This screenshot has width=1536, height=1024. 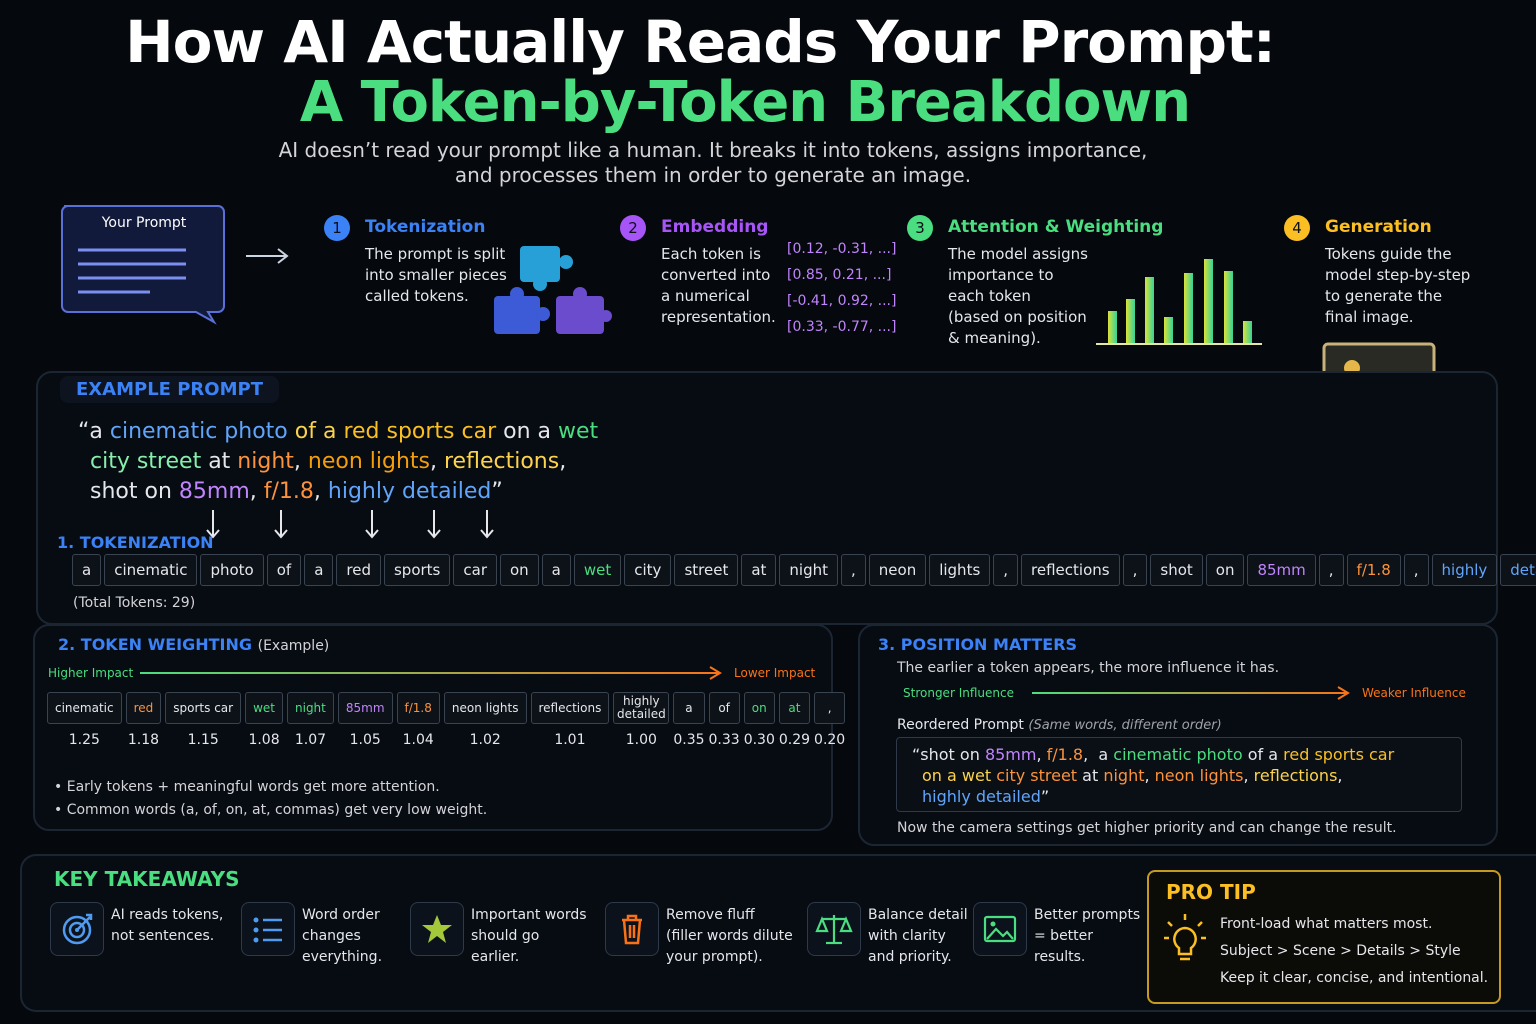 What do you see at coordinates (84, 720) in the screenshot?
I see `weight-item: cinematic 1.25` at bounding box center [84, 720].